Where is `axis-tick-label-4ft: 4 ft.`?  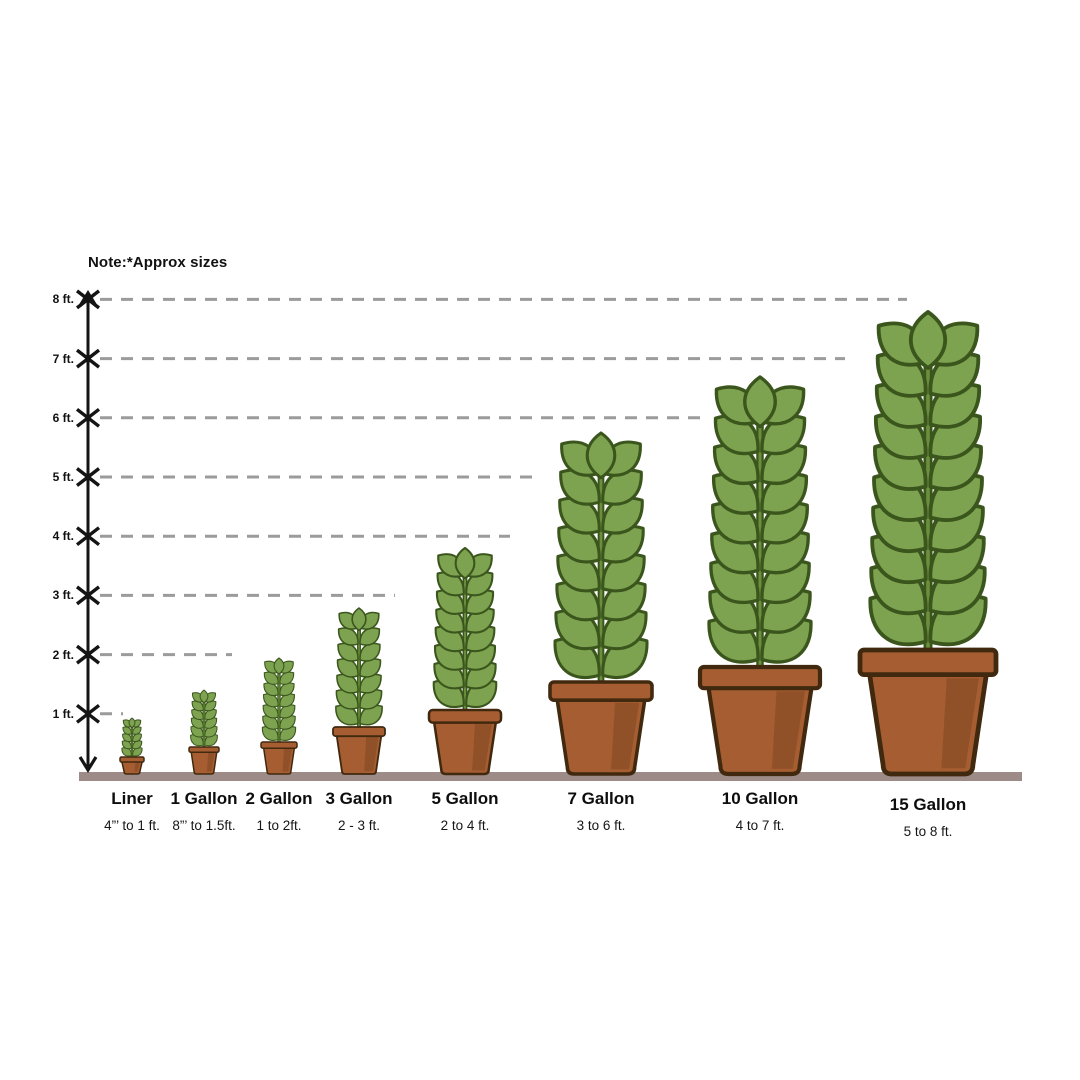 axis-tick-label-4ft: 4 ft. is located at coordinates (63, 536).